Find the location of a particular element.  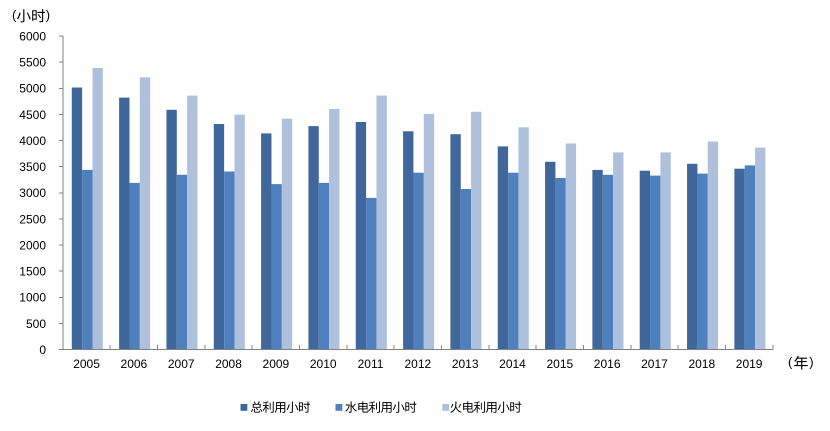

svg-text: 1500 is located at coordinates (32, 272).